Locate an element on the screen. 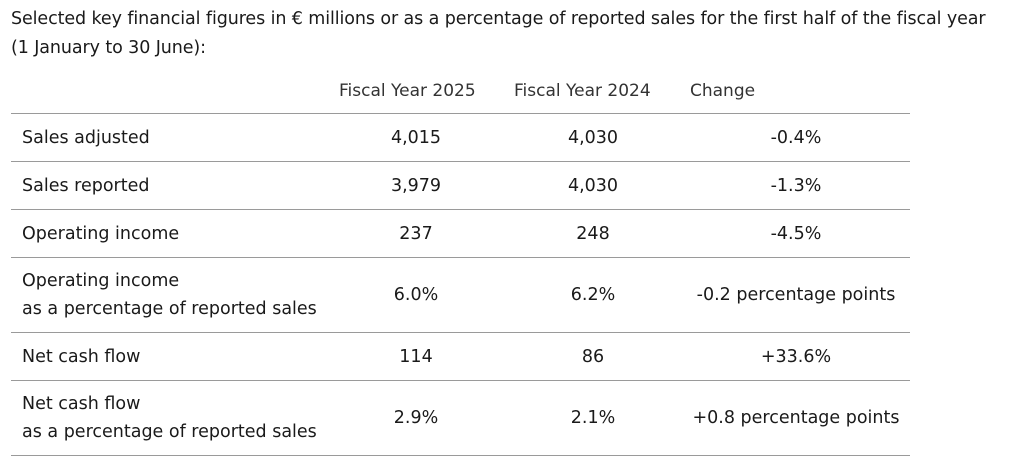 The image size is (1026, 470). table-row: Operating income 237 248 -4.5% is located at coordinates (460, 233).